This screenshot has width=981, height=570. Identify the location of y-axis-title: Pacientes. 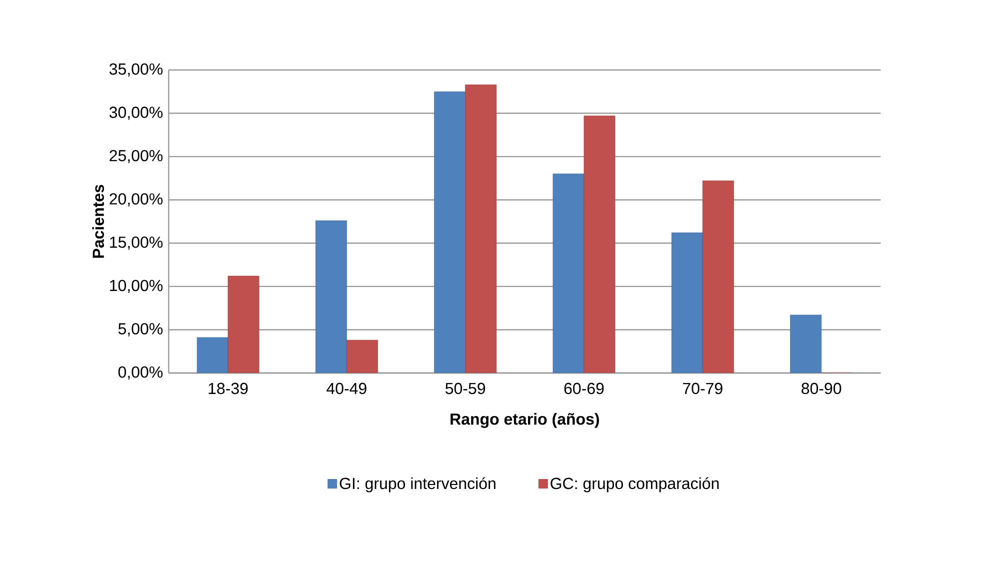
(98, 221).